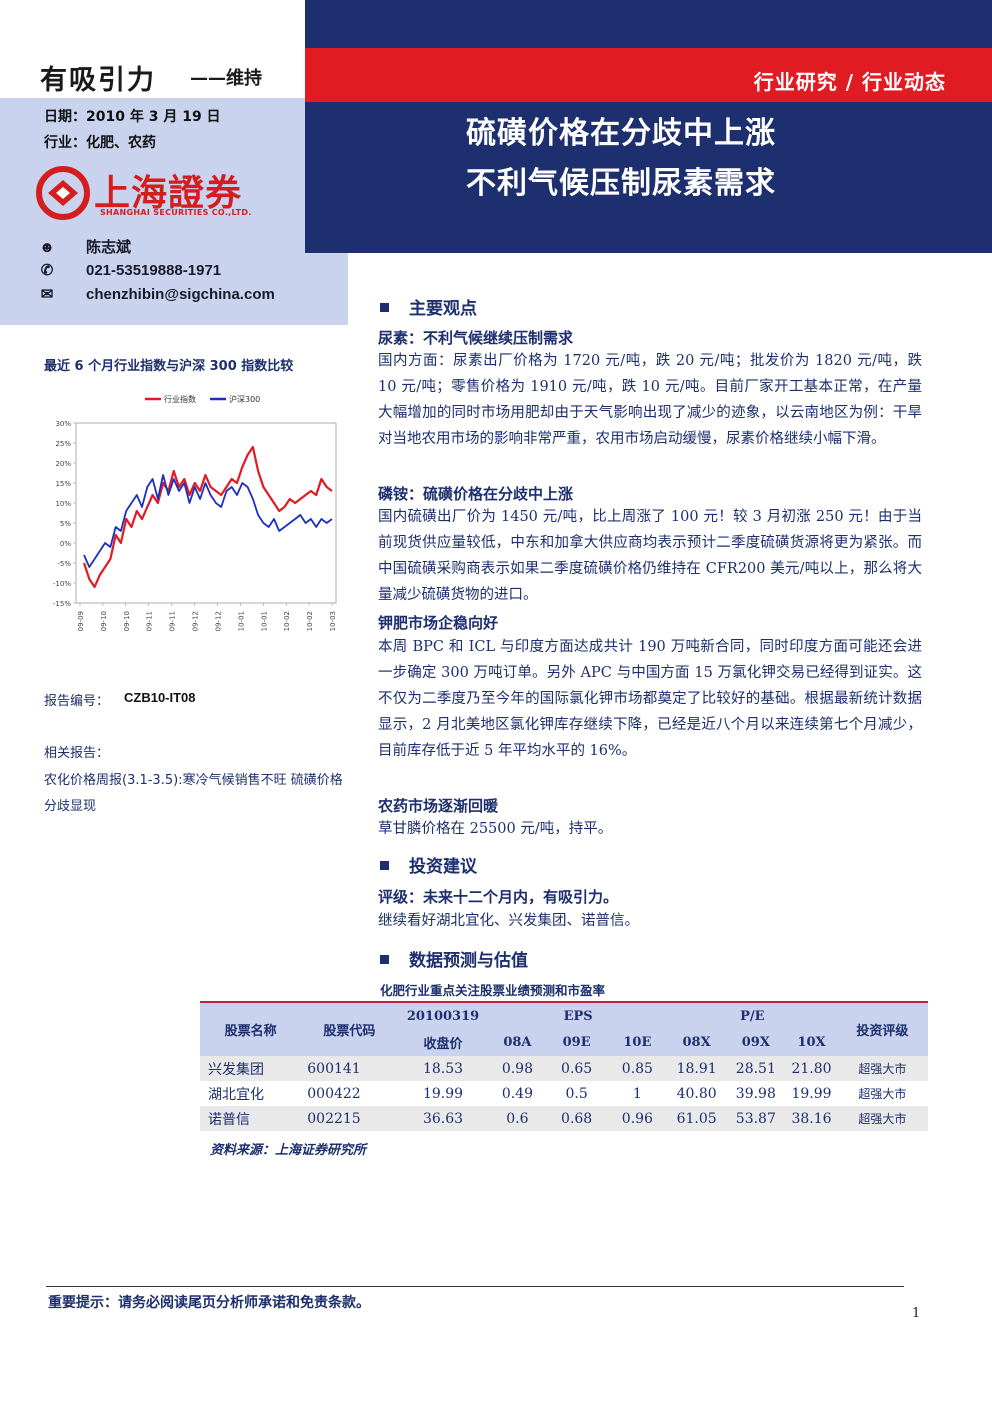 The image size is (992, 1403). I want to click on footer-divider, so click(475, 1286).